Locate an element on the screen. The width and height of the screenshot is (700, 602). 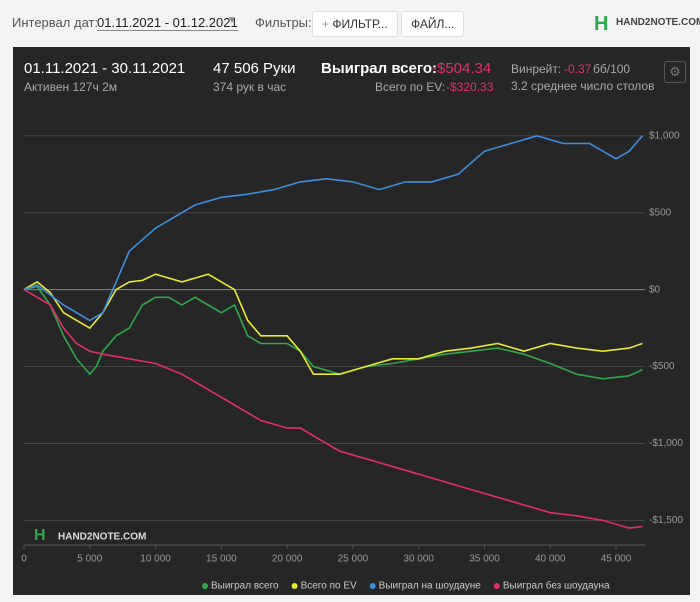
x-tick-label: 45 000 is located at coordinates (616, 559).